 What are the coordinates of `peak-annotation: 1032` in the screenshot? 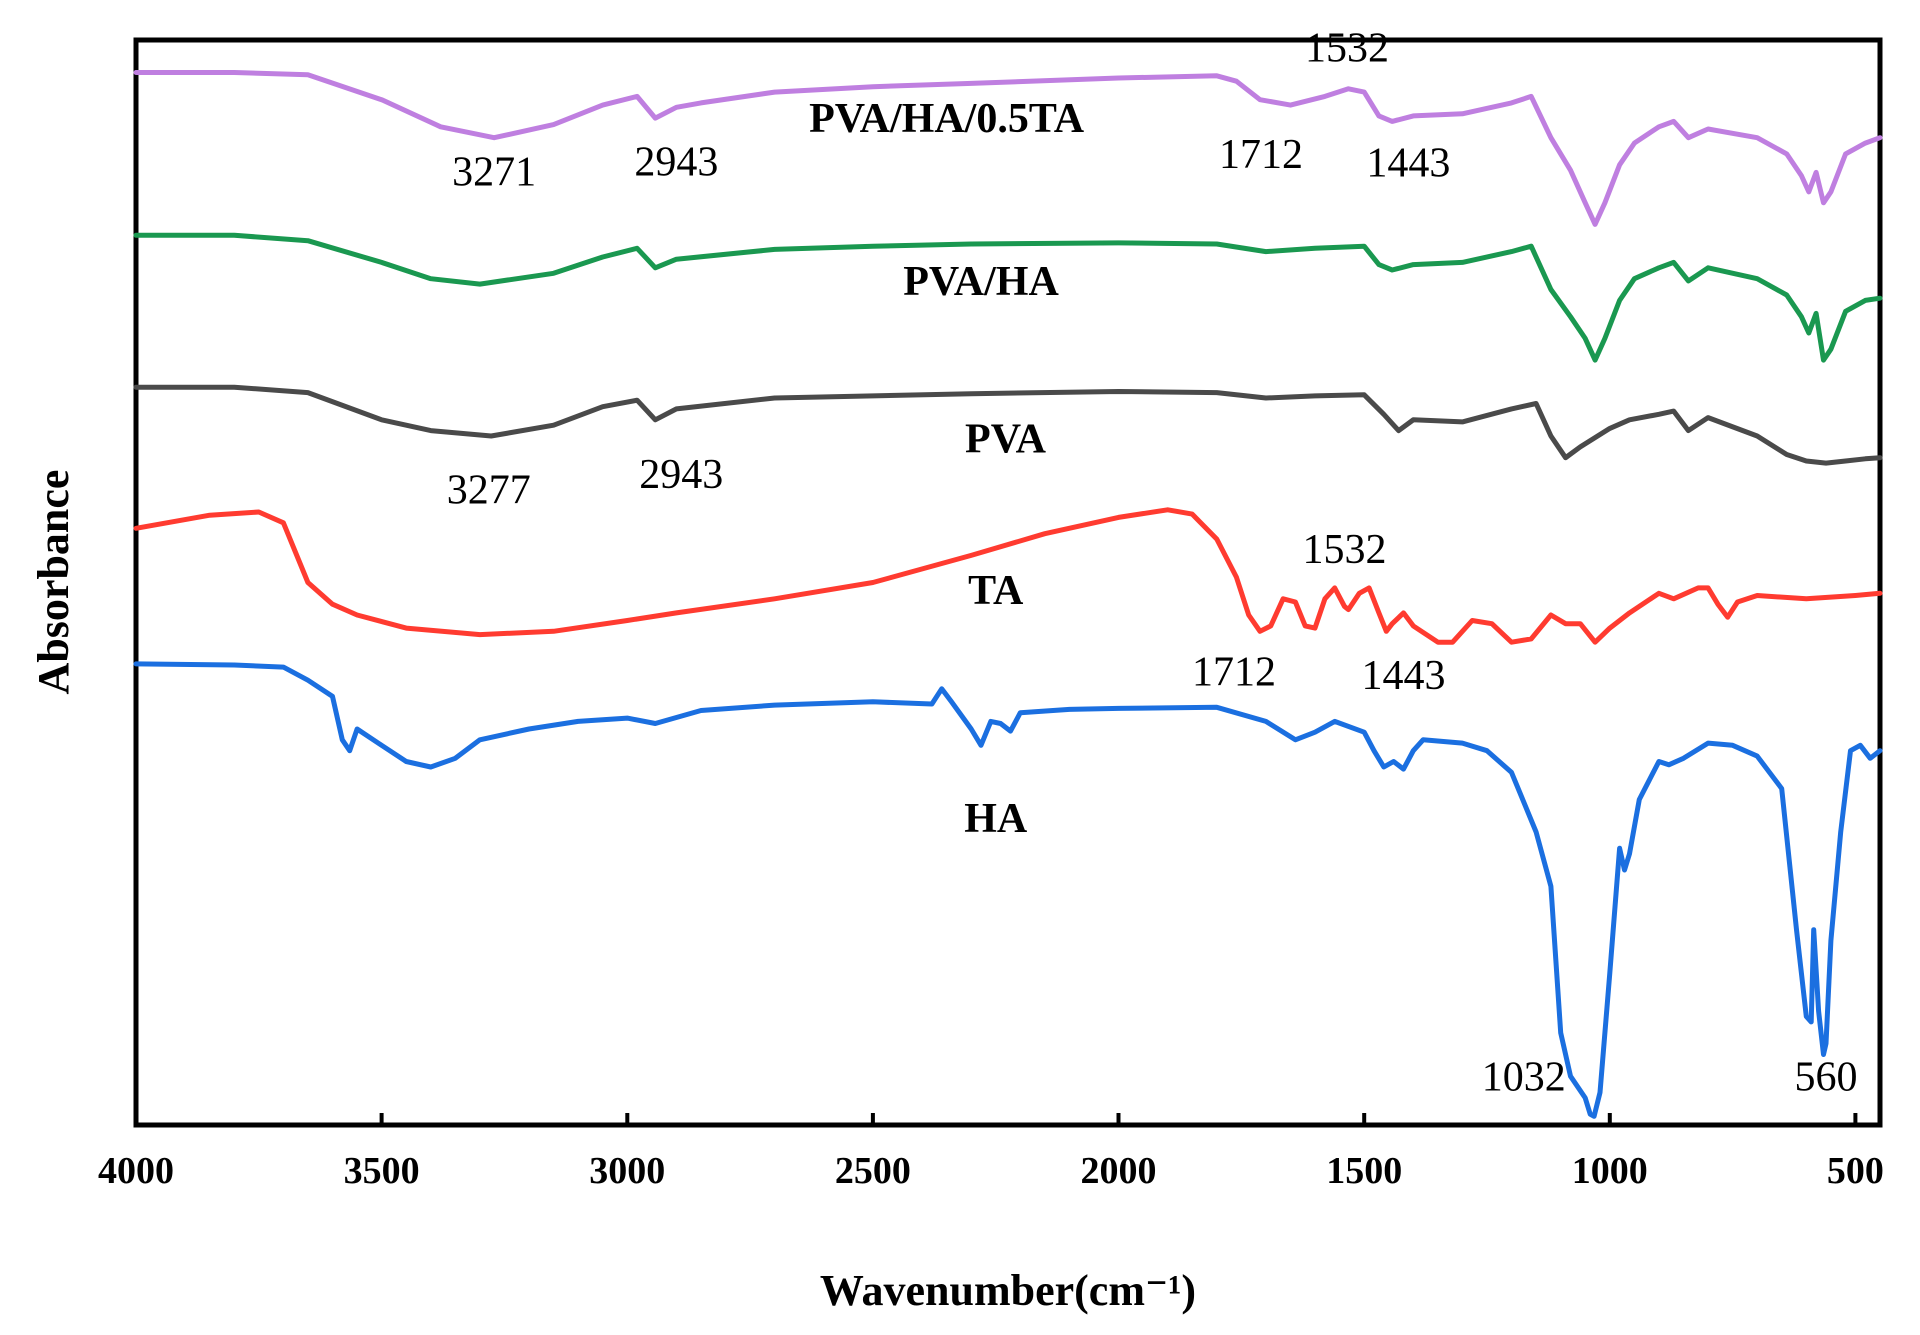 It's located at (1524, 1077).